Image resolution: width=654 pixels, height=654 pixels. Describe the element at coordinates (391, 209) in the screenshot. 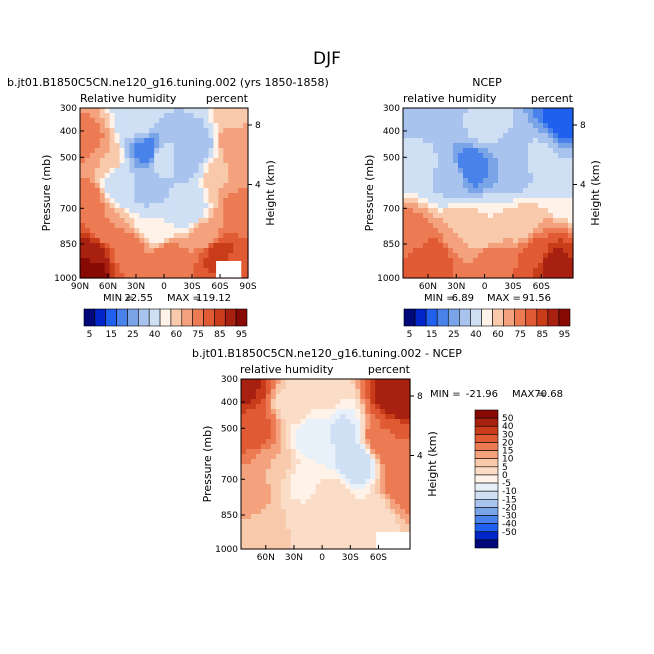

I see `obs-ytick-label: 700` at that location.